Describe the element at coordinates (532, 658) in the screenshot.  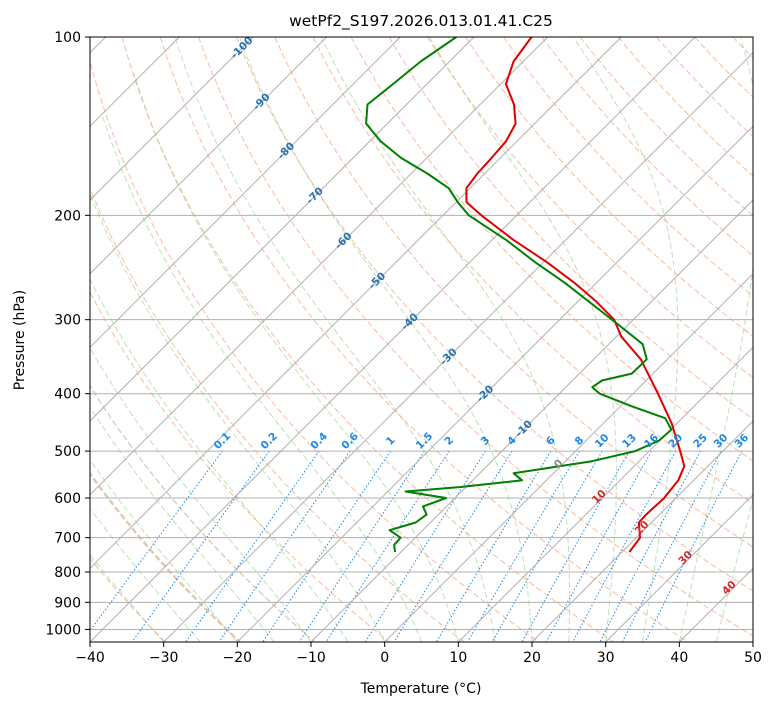
I see `x-tick-label: 20` at that location.